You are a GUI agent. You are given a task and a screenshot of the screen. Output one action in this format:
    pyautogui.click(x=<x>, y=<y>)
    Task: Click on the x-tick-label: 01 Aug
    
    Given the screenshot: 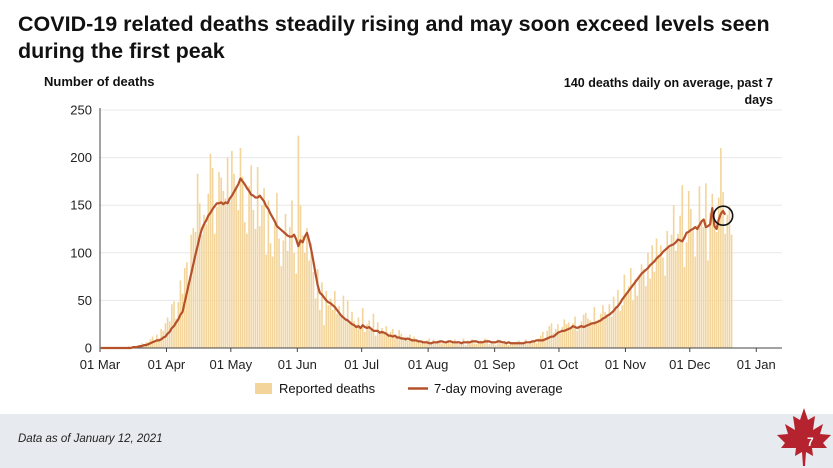 What is the action you would take?
    pyautogui.click(x=428, y=364)
    